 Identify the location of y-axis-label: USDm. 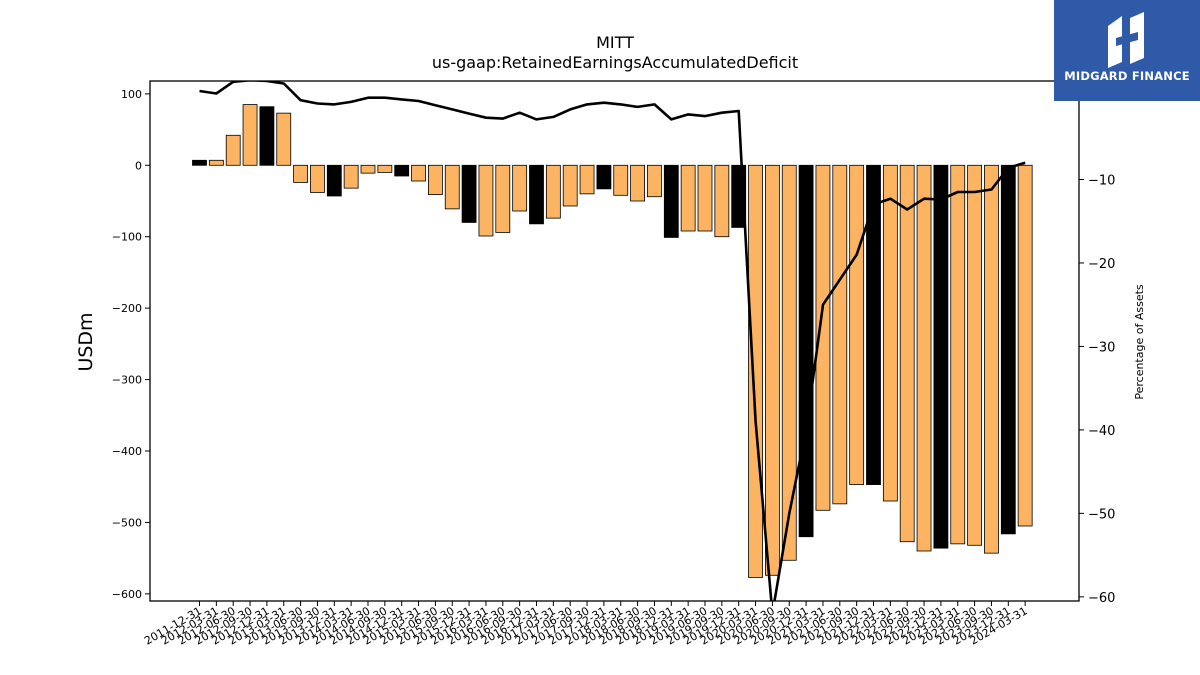
(86, 341).